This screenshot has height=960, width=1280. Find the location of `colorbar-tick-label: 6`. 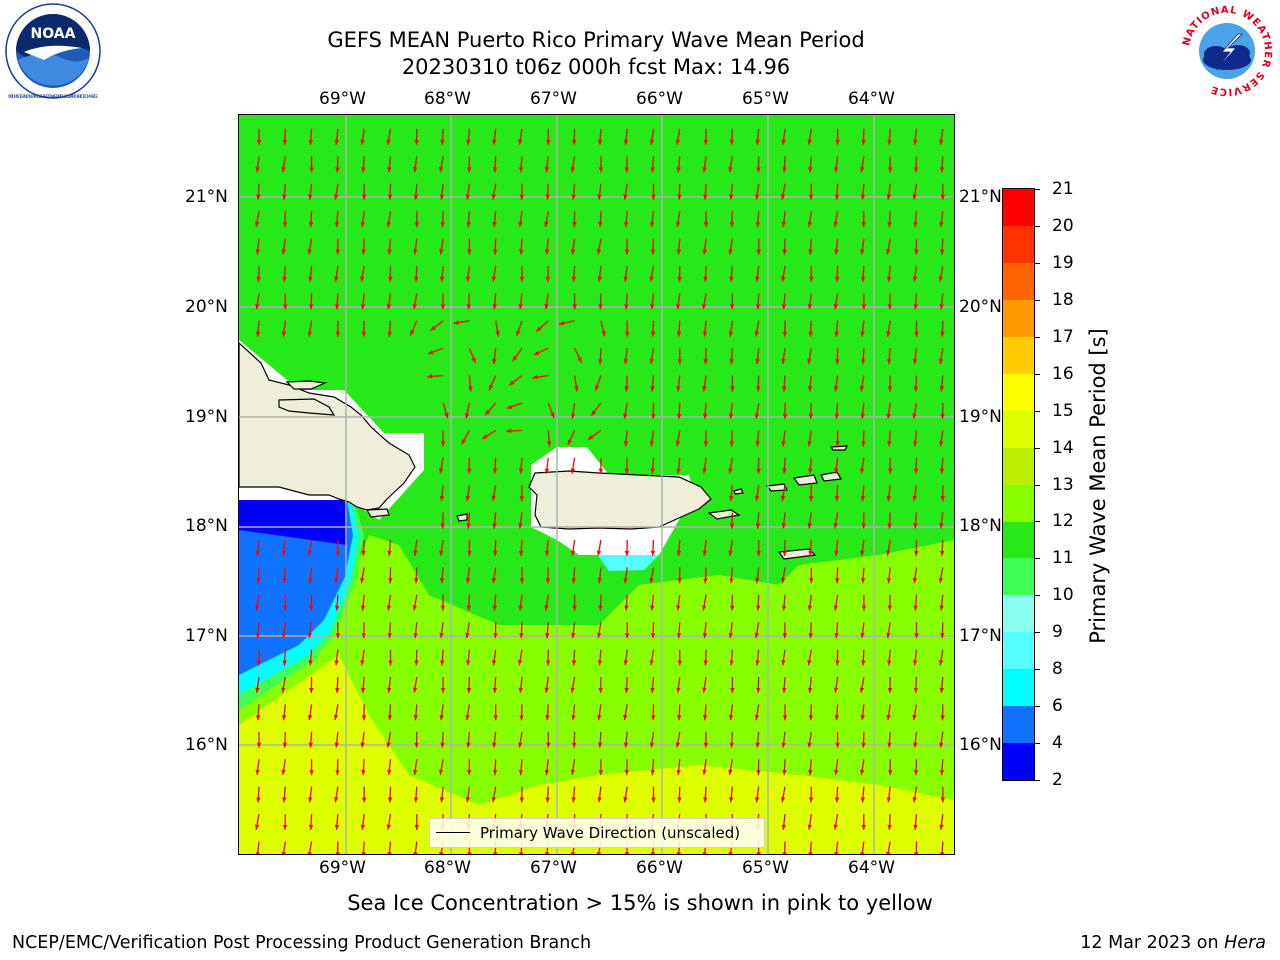

colorbar-tick-label: 6 is located at coordinates (1057, 706).